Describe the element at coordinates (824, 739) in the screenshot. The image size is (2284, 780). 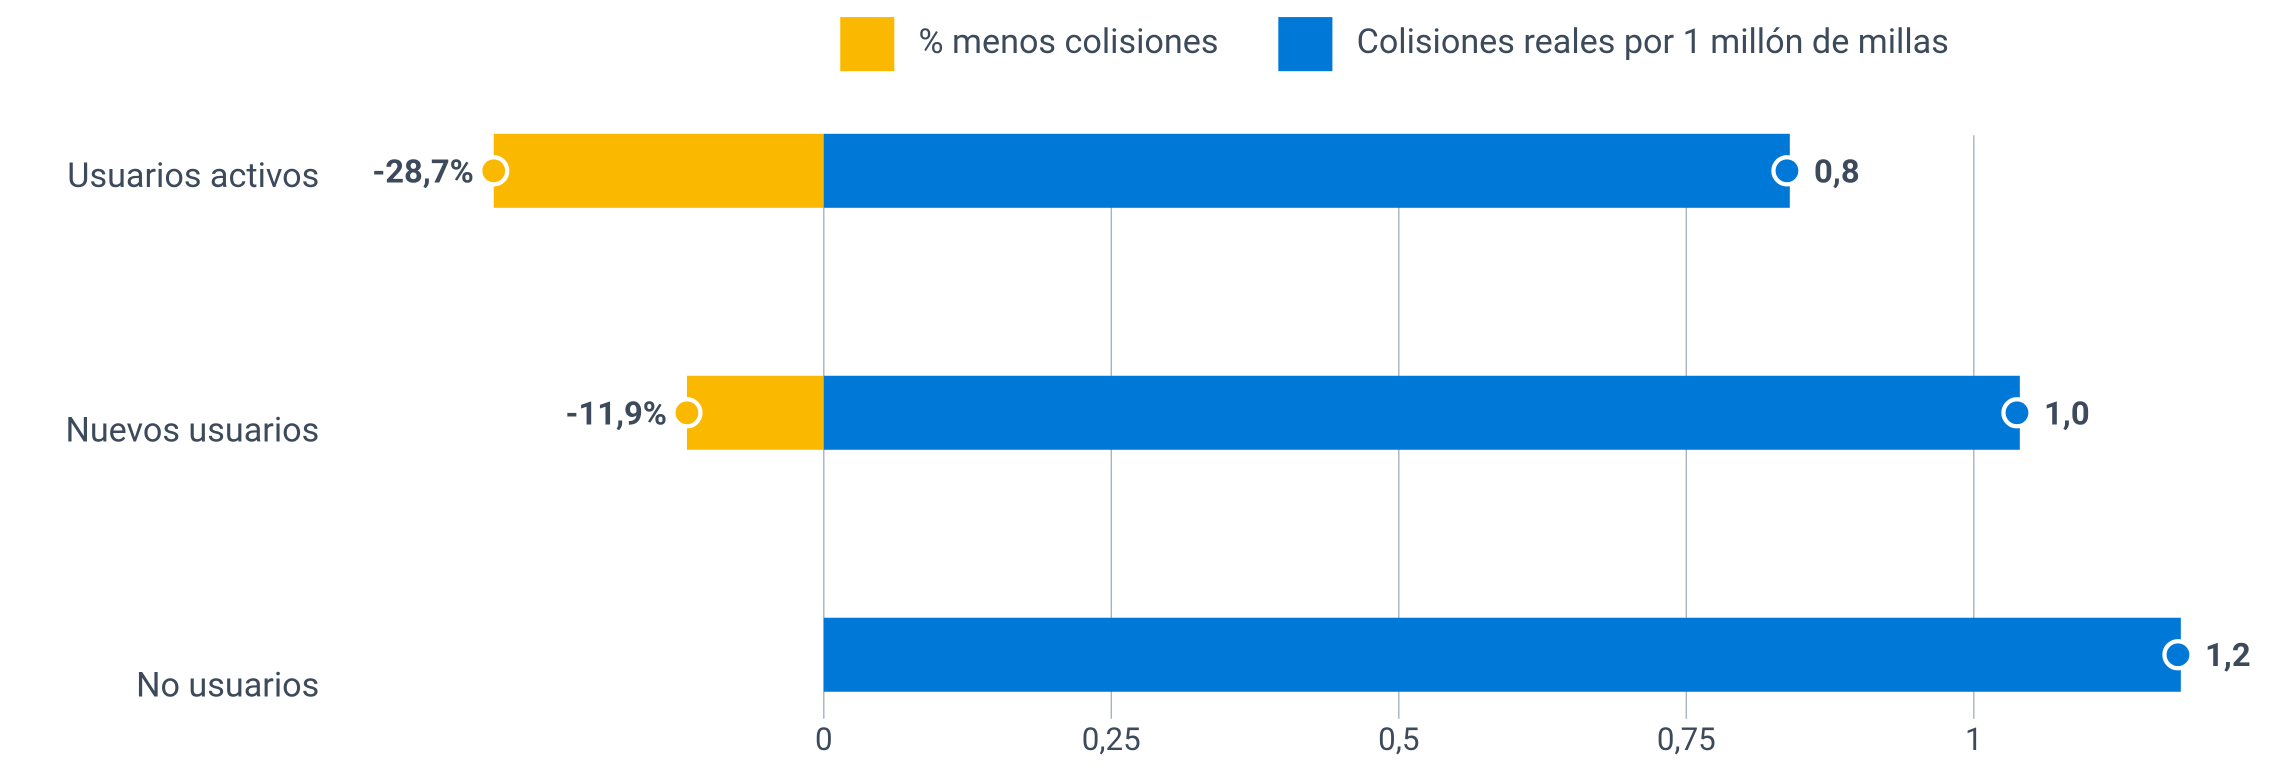
I see `x-tick-label: 0` at that location.